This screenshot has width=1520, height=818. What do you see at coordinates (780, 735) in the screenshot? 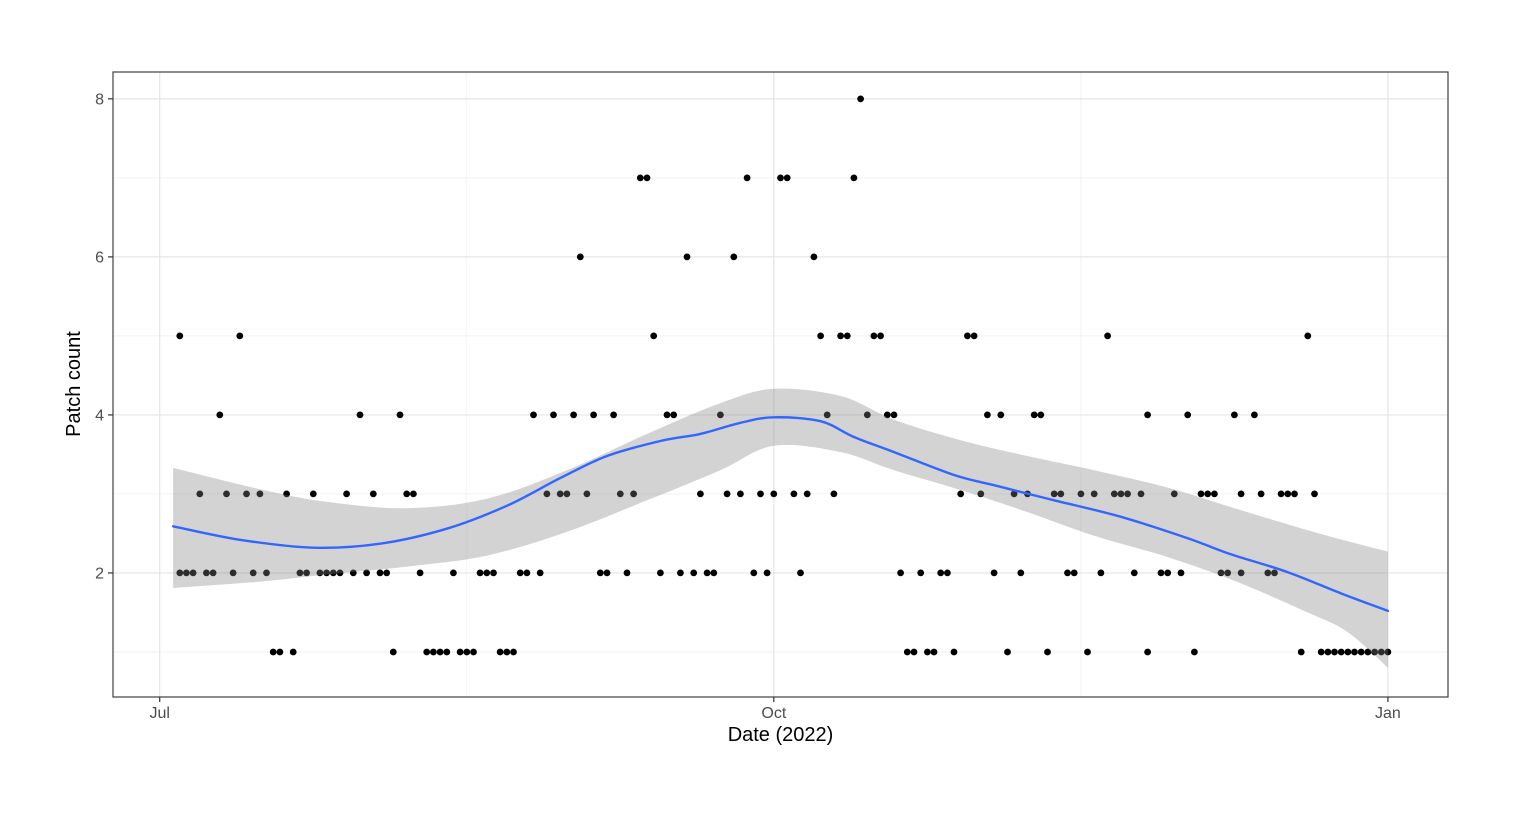
I see `x-axis-title: Date (2022)` at bounding box center [780, 735].